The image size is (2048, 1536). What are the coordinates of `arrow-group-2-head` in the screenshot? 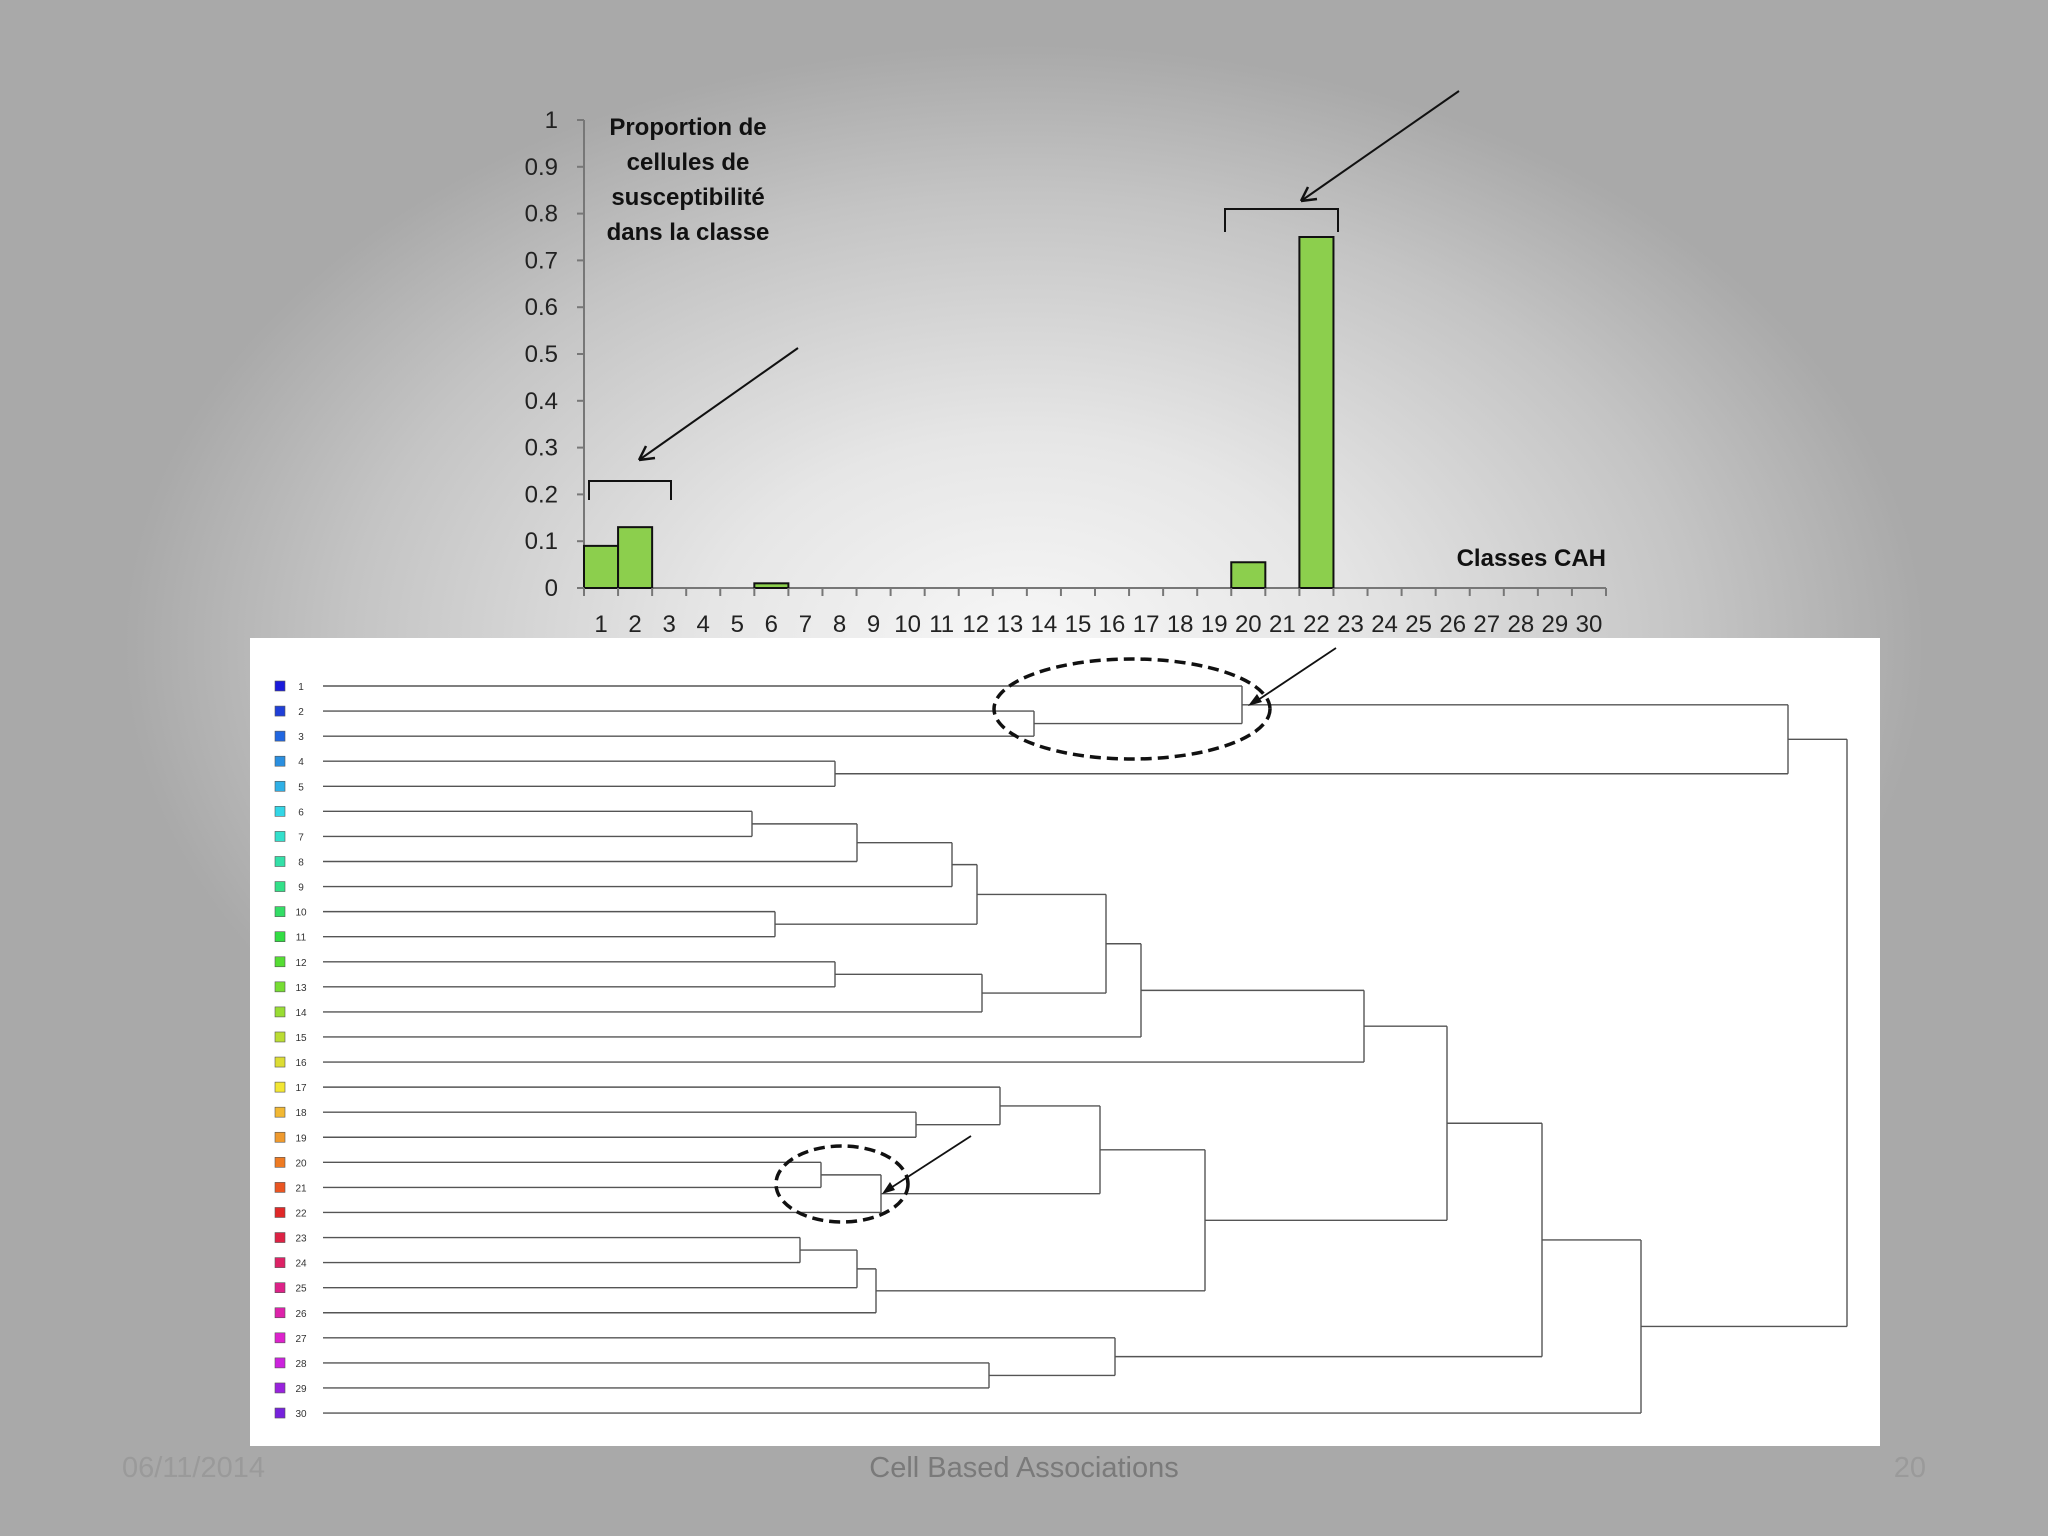 It's located at (1308, 194).